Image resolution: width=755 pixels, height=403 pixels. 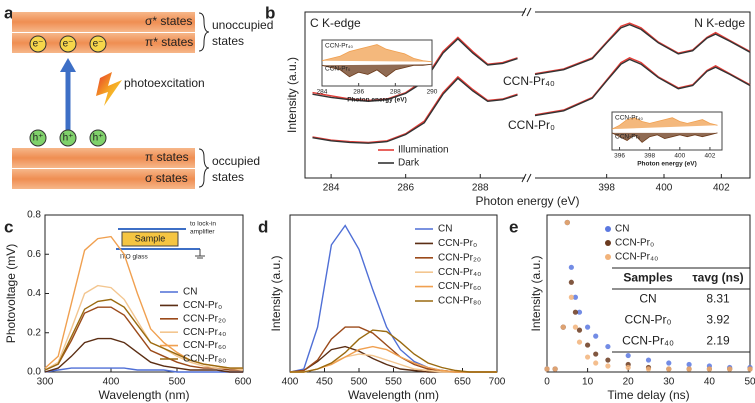 I want to click on x-tick-label: 20, so click(x=629, y=382).